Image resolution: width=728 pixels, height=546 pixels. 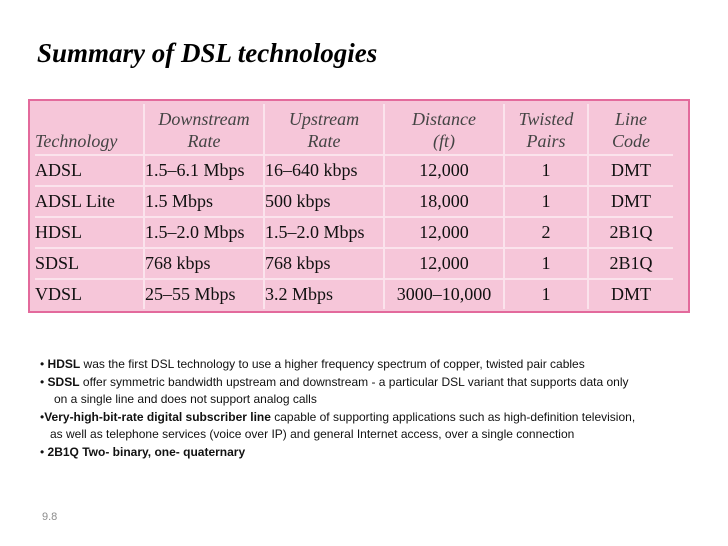 What do you see at coordinates (63, 381) in the screenshot?
I see `note-term: SDSL` at bounding box center [63, 381].